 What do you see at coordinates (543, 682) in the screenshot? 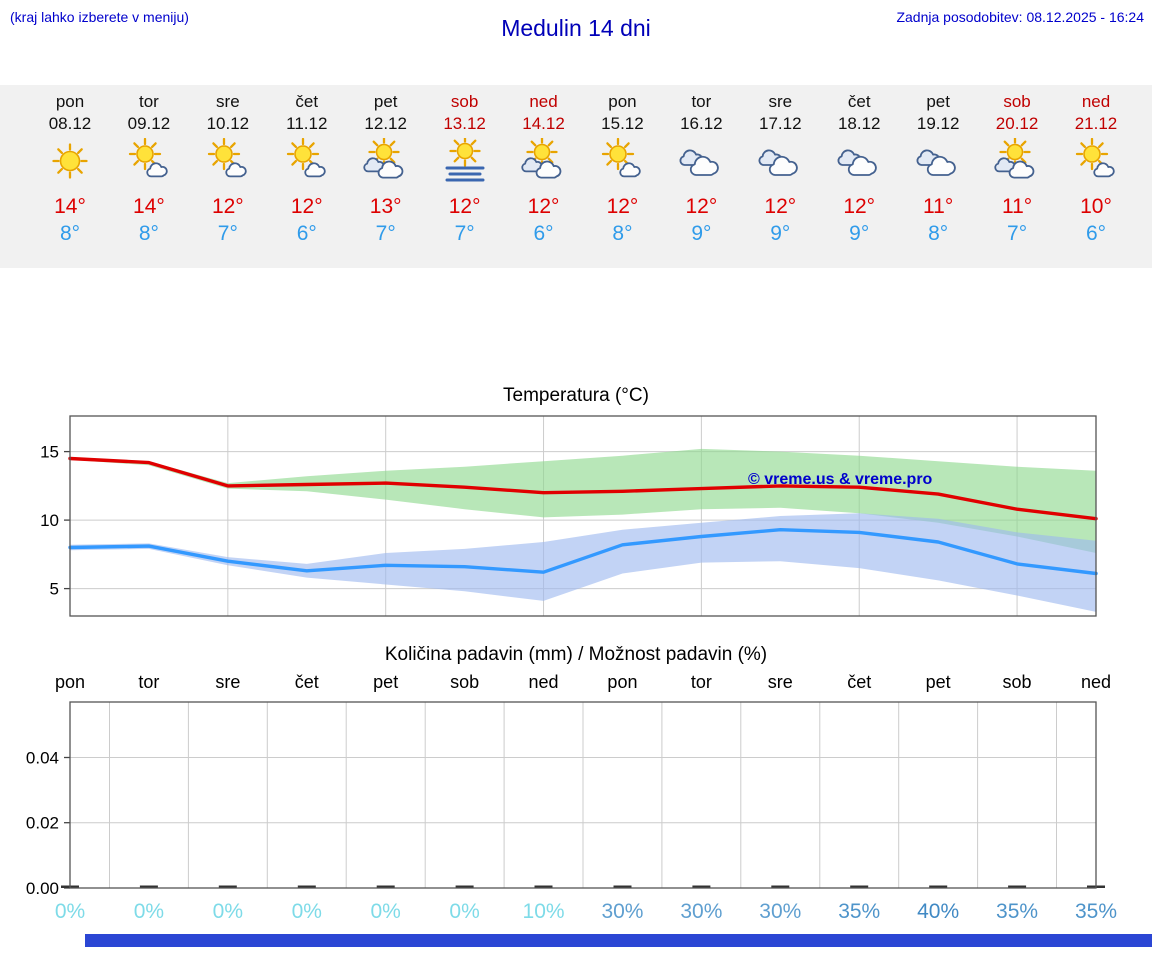
I see `precip-day-label: ned` at bounding box center [543, 682].